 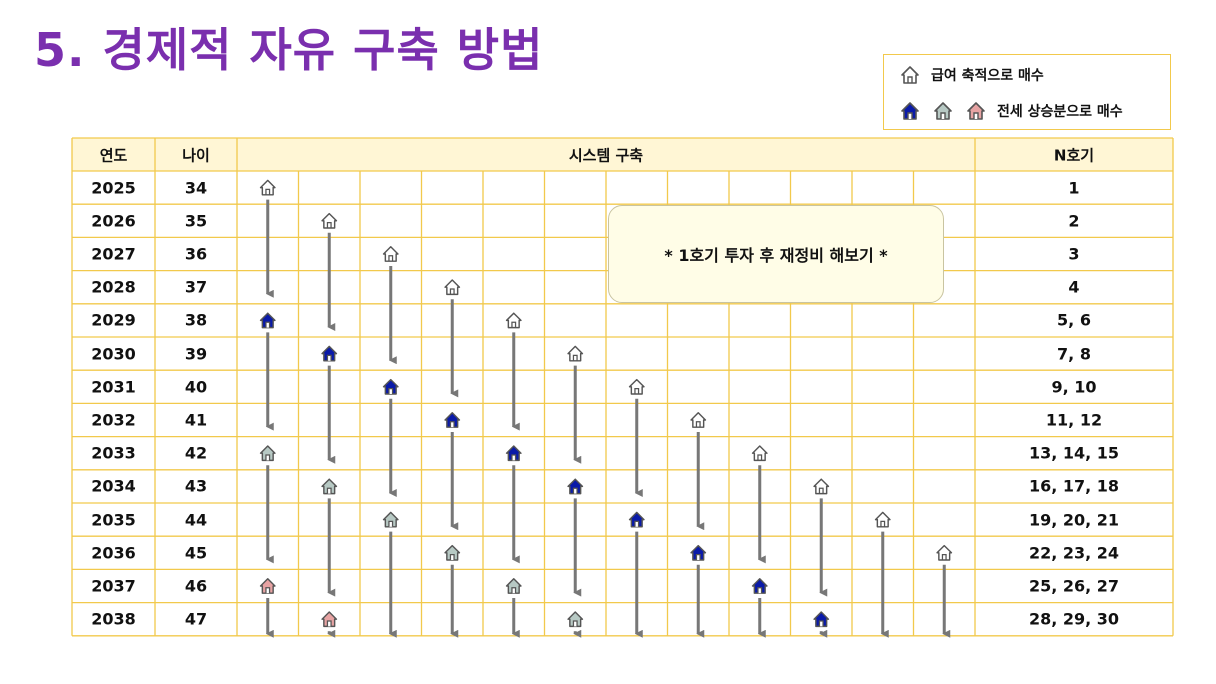 What do you see at coordinates (196, 221) in the screenshot?
I see `cell-age: 35` at bounding box center [196, 221].